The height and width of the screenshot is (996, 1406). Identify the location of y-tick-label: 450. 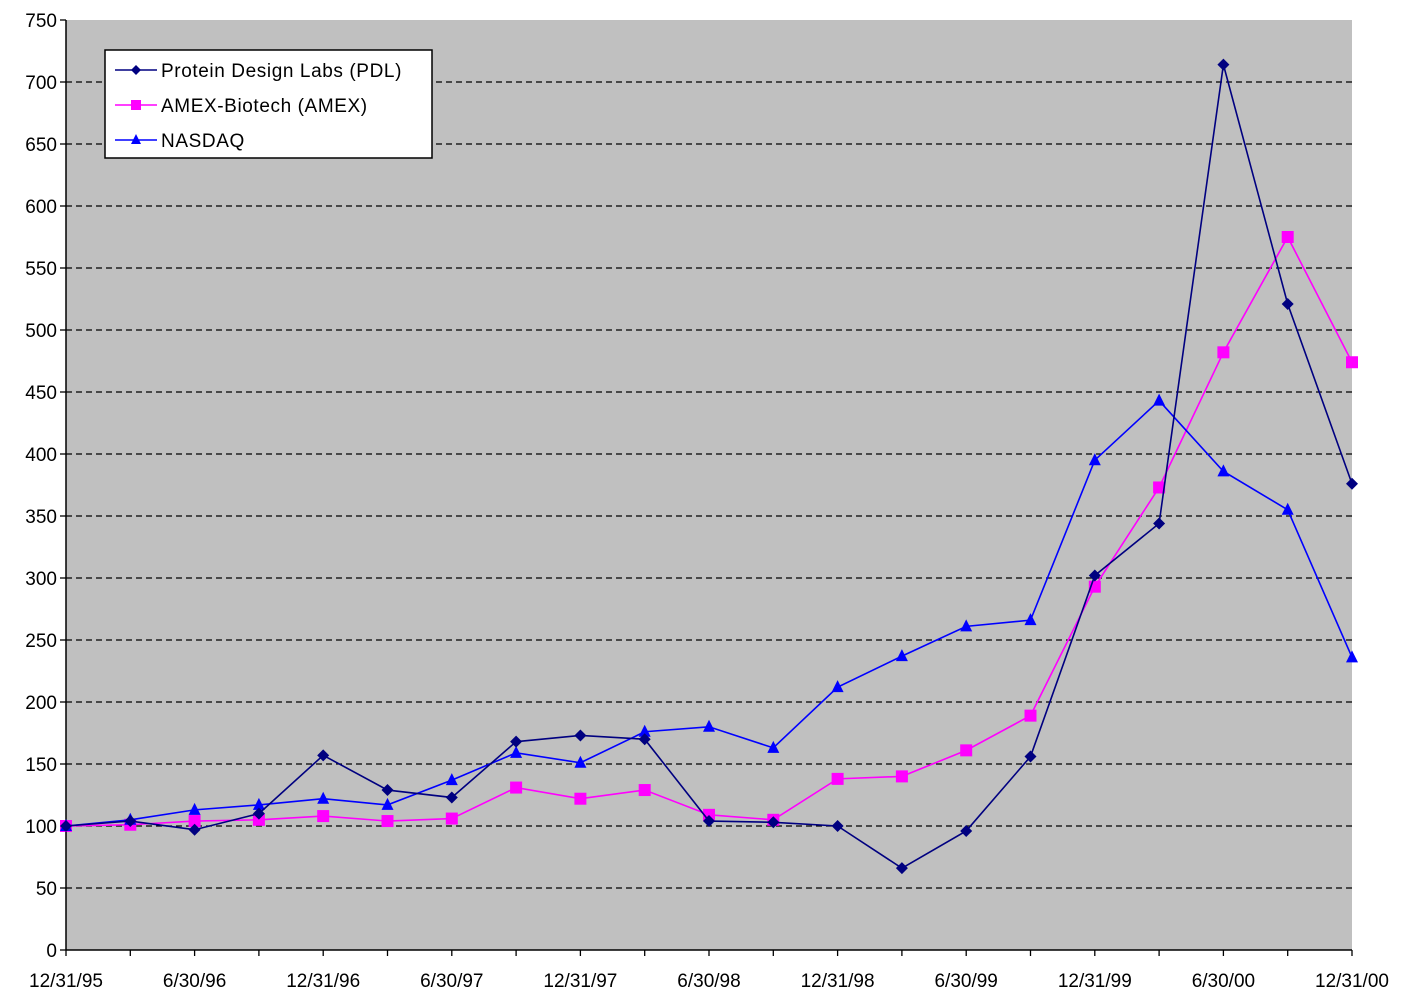
(41, 393).